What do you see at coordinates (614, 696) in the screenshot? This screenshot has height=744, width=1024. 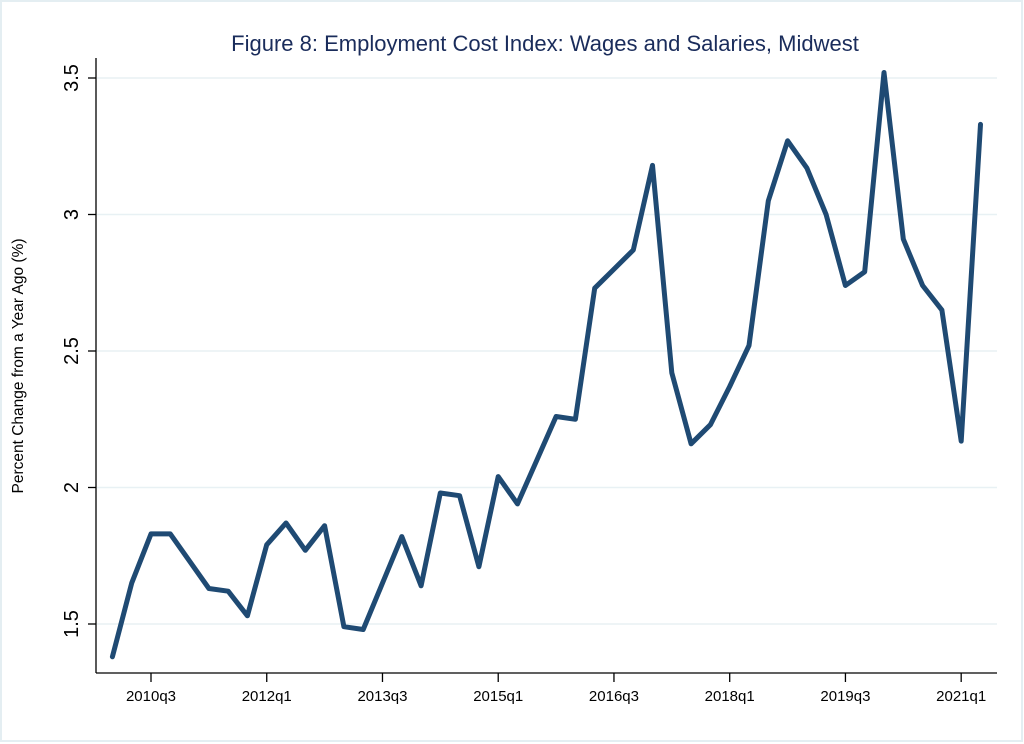 I see `x-tick-label: 2016q3` at bounding box center [614, 696].